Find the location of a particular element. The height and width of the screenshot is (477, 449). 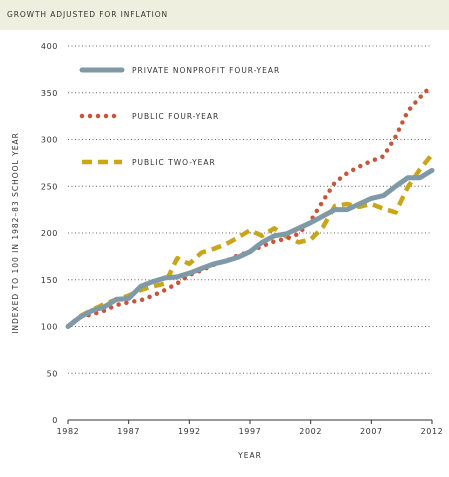

y-tick-label: 250 is located at coordinates (49, 186).